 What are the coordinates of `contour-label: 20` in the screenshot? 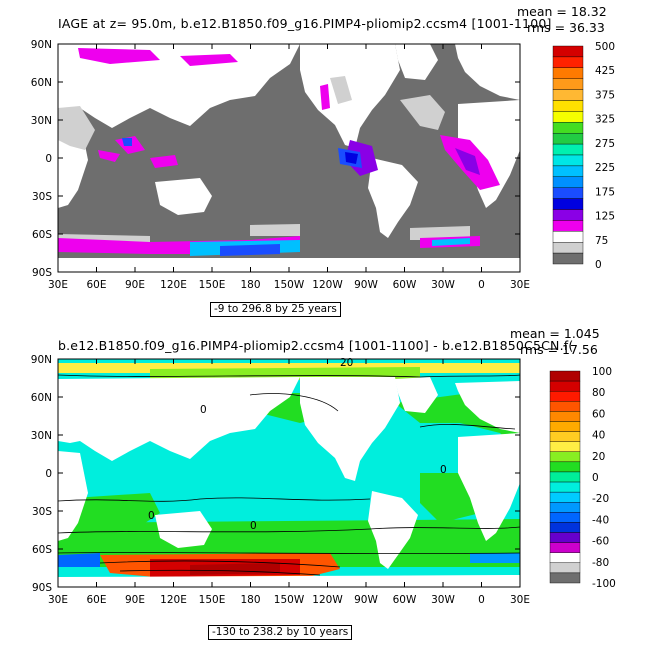 It's located at (346, 363).